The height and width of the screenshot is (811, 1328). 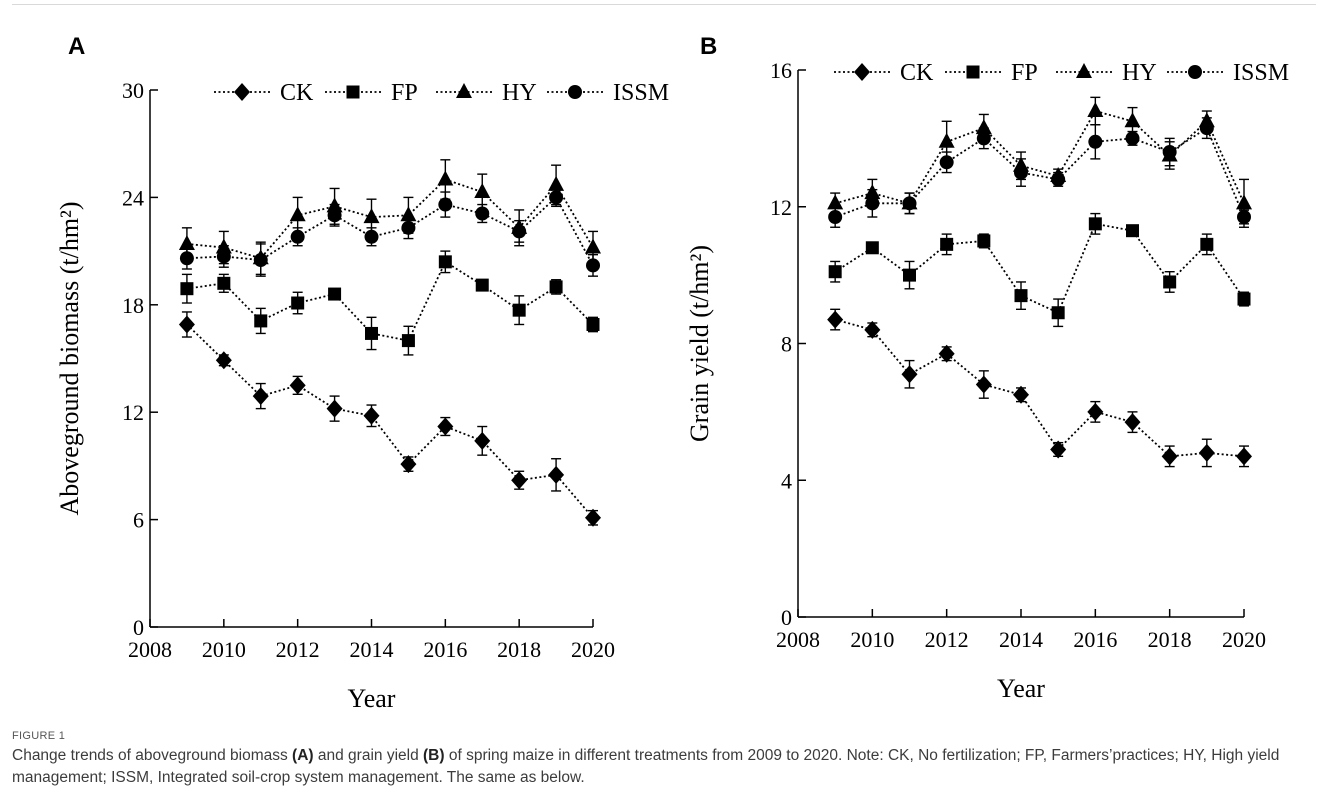 What do you see at coordinates (368, 755) in the screenshot?
I see `caption-part: and grain yield` at bounding box center [368, 755].